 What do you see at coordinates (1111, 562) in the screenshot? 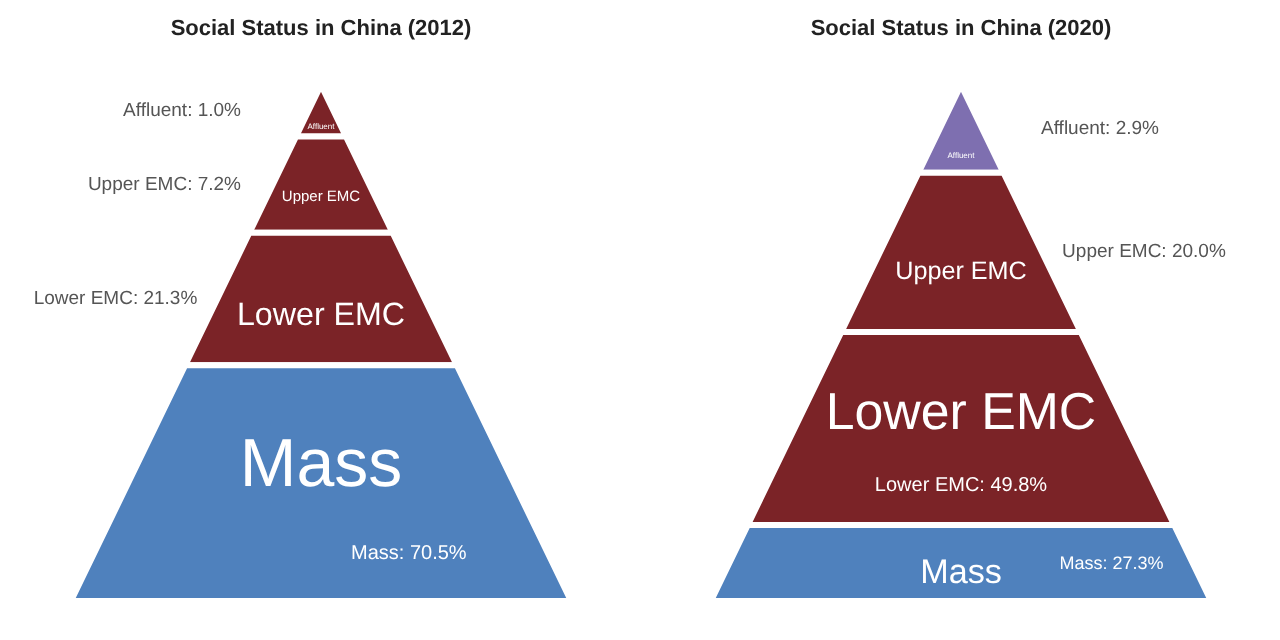
I see `data-label: Mass: 27.3%` at bounding box center [1111, 562].